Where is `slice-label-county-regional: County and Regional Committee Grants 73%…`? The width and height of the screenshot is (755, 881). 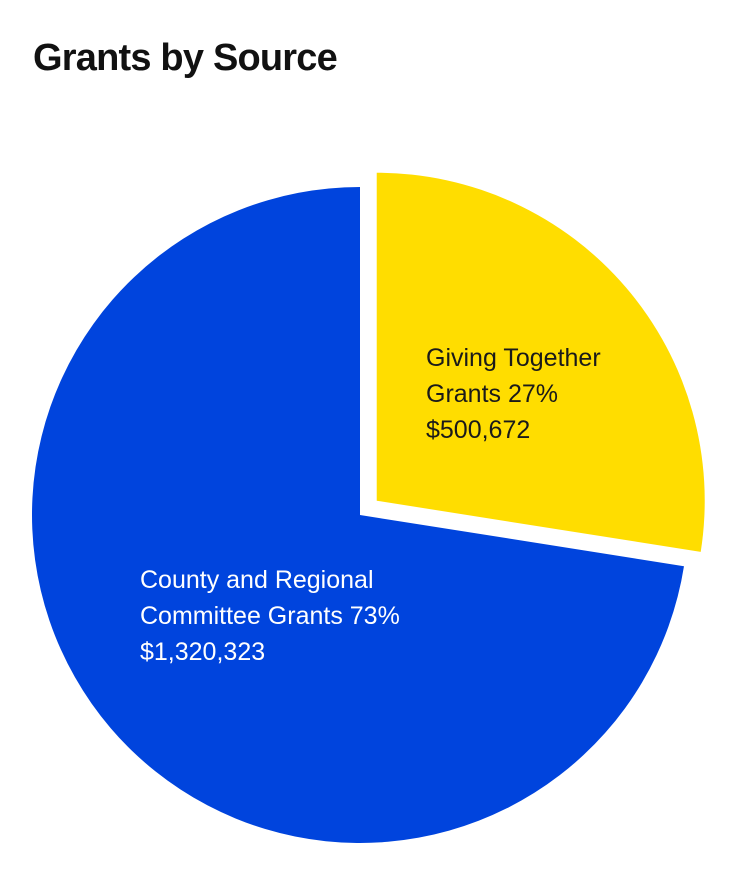
slice-label-county-regional: County and Regional Committee Grants 73%… is located at coordinates (273, 616).